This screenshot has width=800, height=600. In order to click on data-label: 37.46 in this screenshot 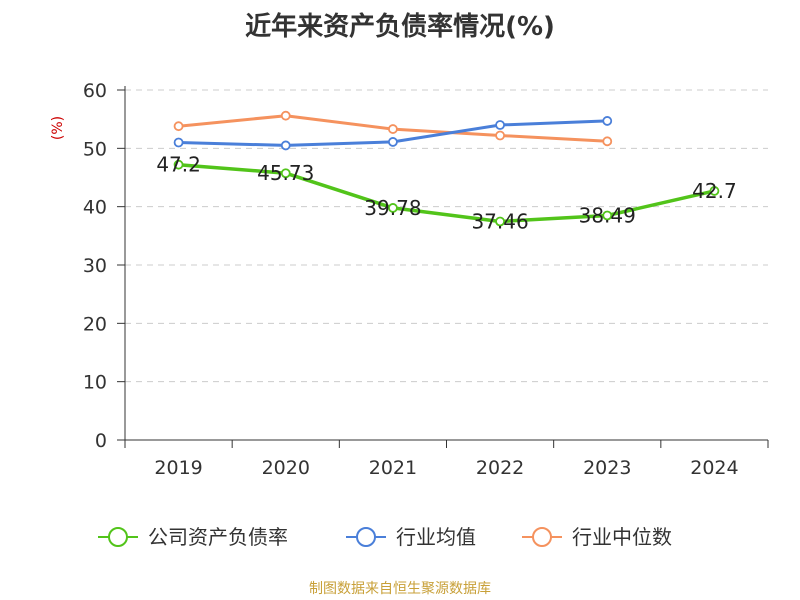, I will do `click(499, 221)`.